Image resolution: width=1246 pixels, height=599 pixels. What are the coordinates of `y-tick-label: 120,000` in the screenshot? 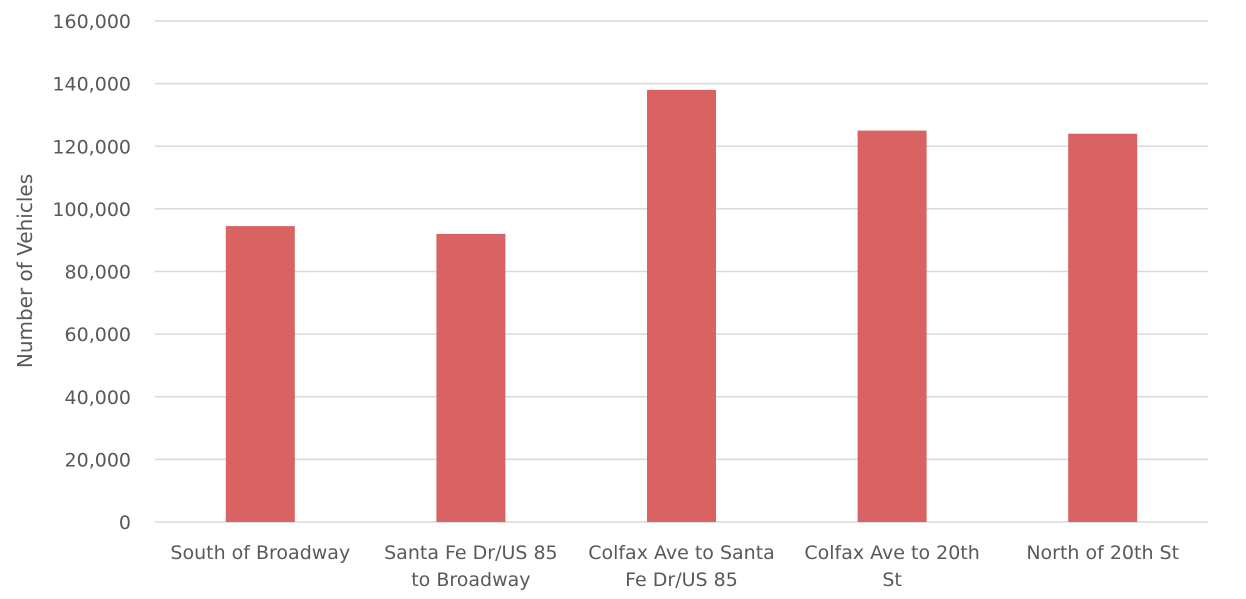 It's located at (91, 147).